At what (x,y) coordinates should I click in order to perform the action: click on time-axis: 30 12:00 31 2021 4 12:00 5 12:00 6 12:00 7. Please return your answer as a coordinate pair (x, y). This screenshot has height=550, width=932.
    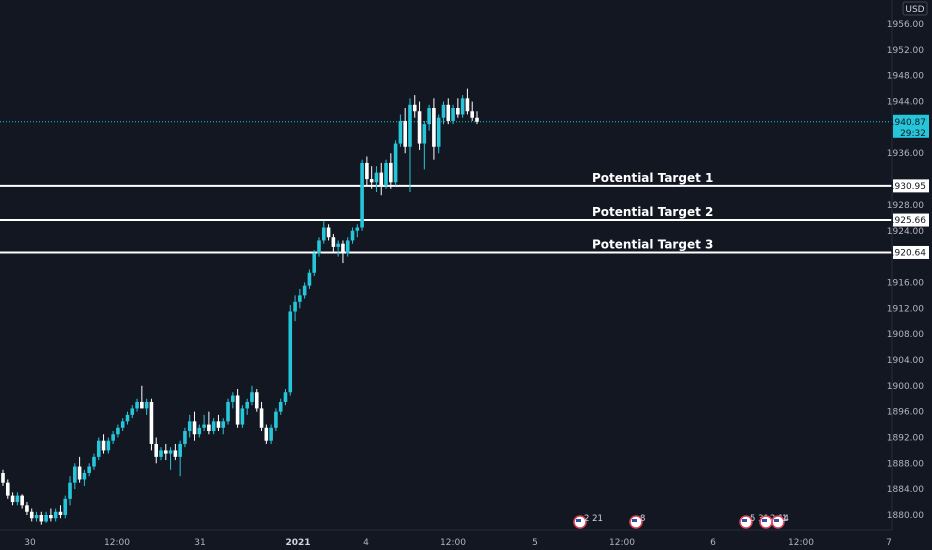
    Looking at the image, I should click on (458, 543).